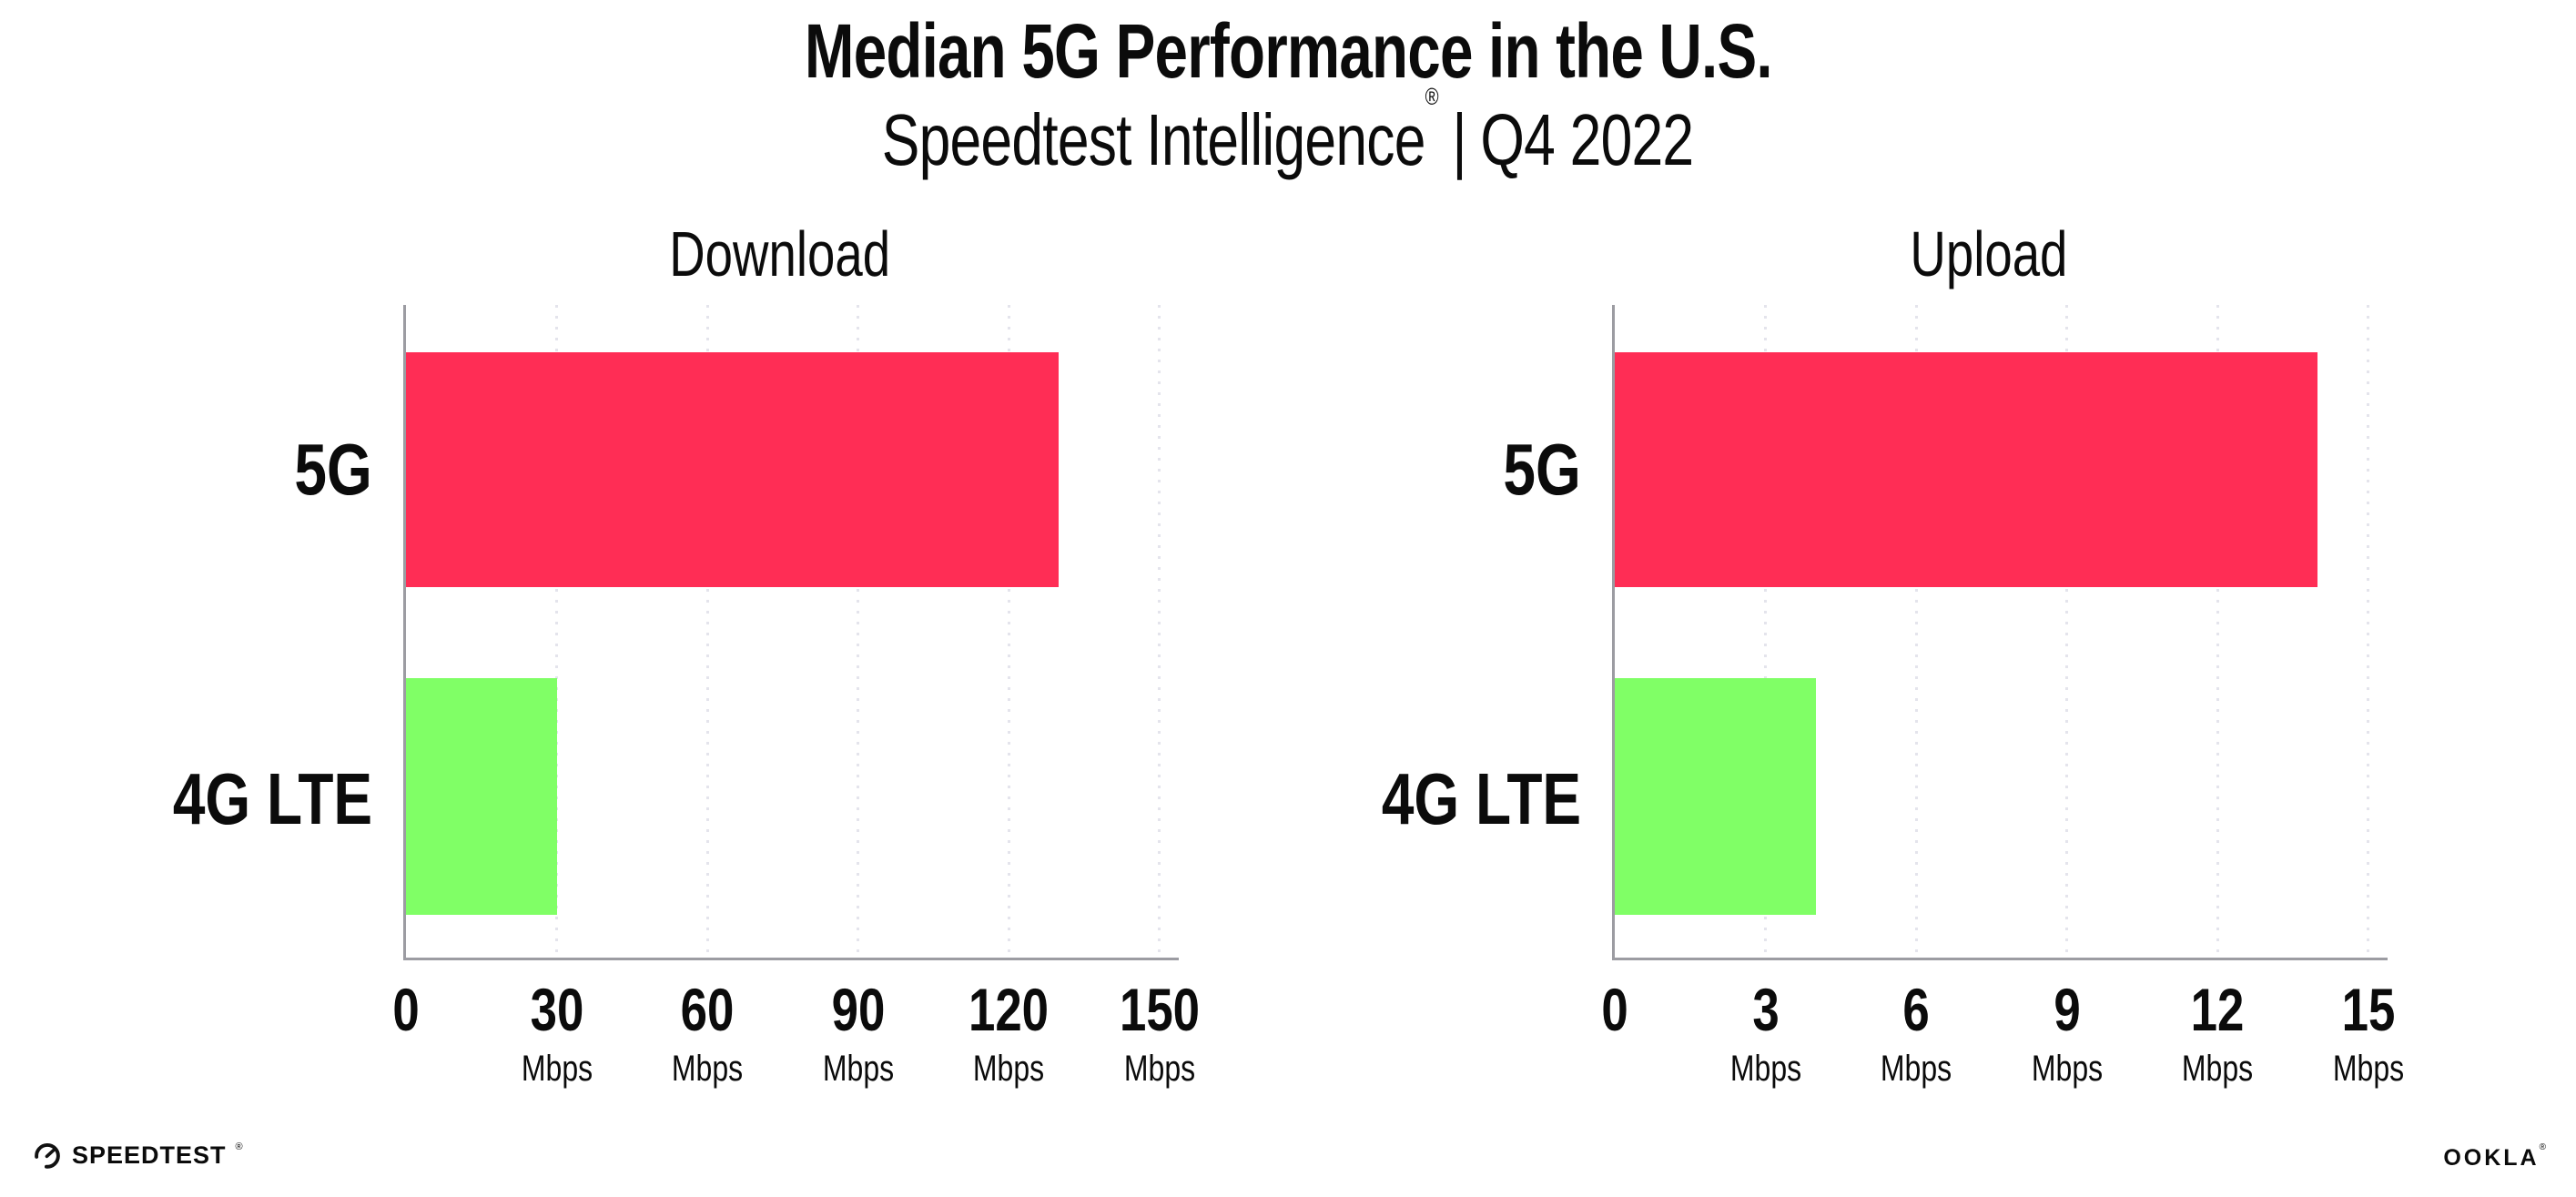 The height and width of the screenshot is (1197, 2576). I want to click on speedtest-logo: SPEEDTEST ®, so click(137, 1156).